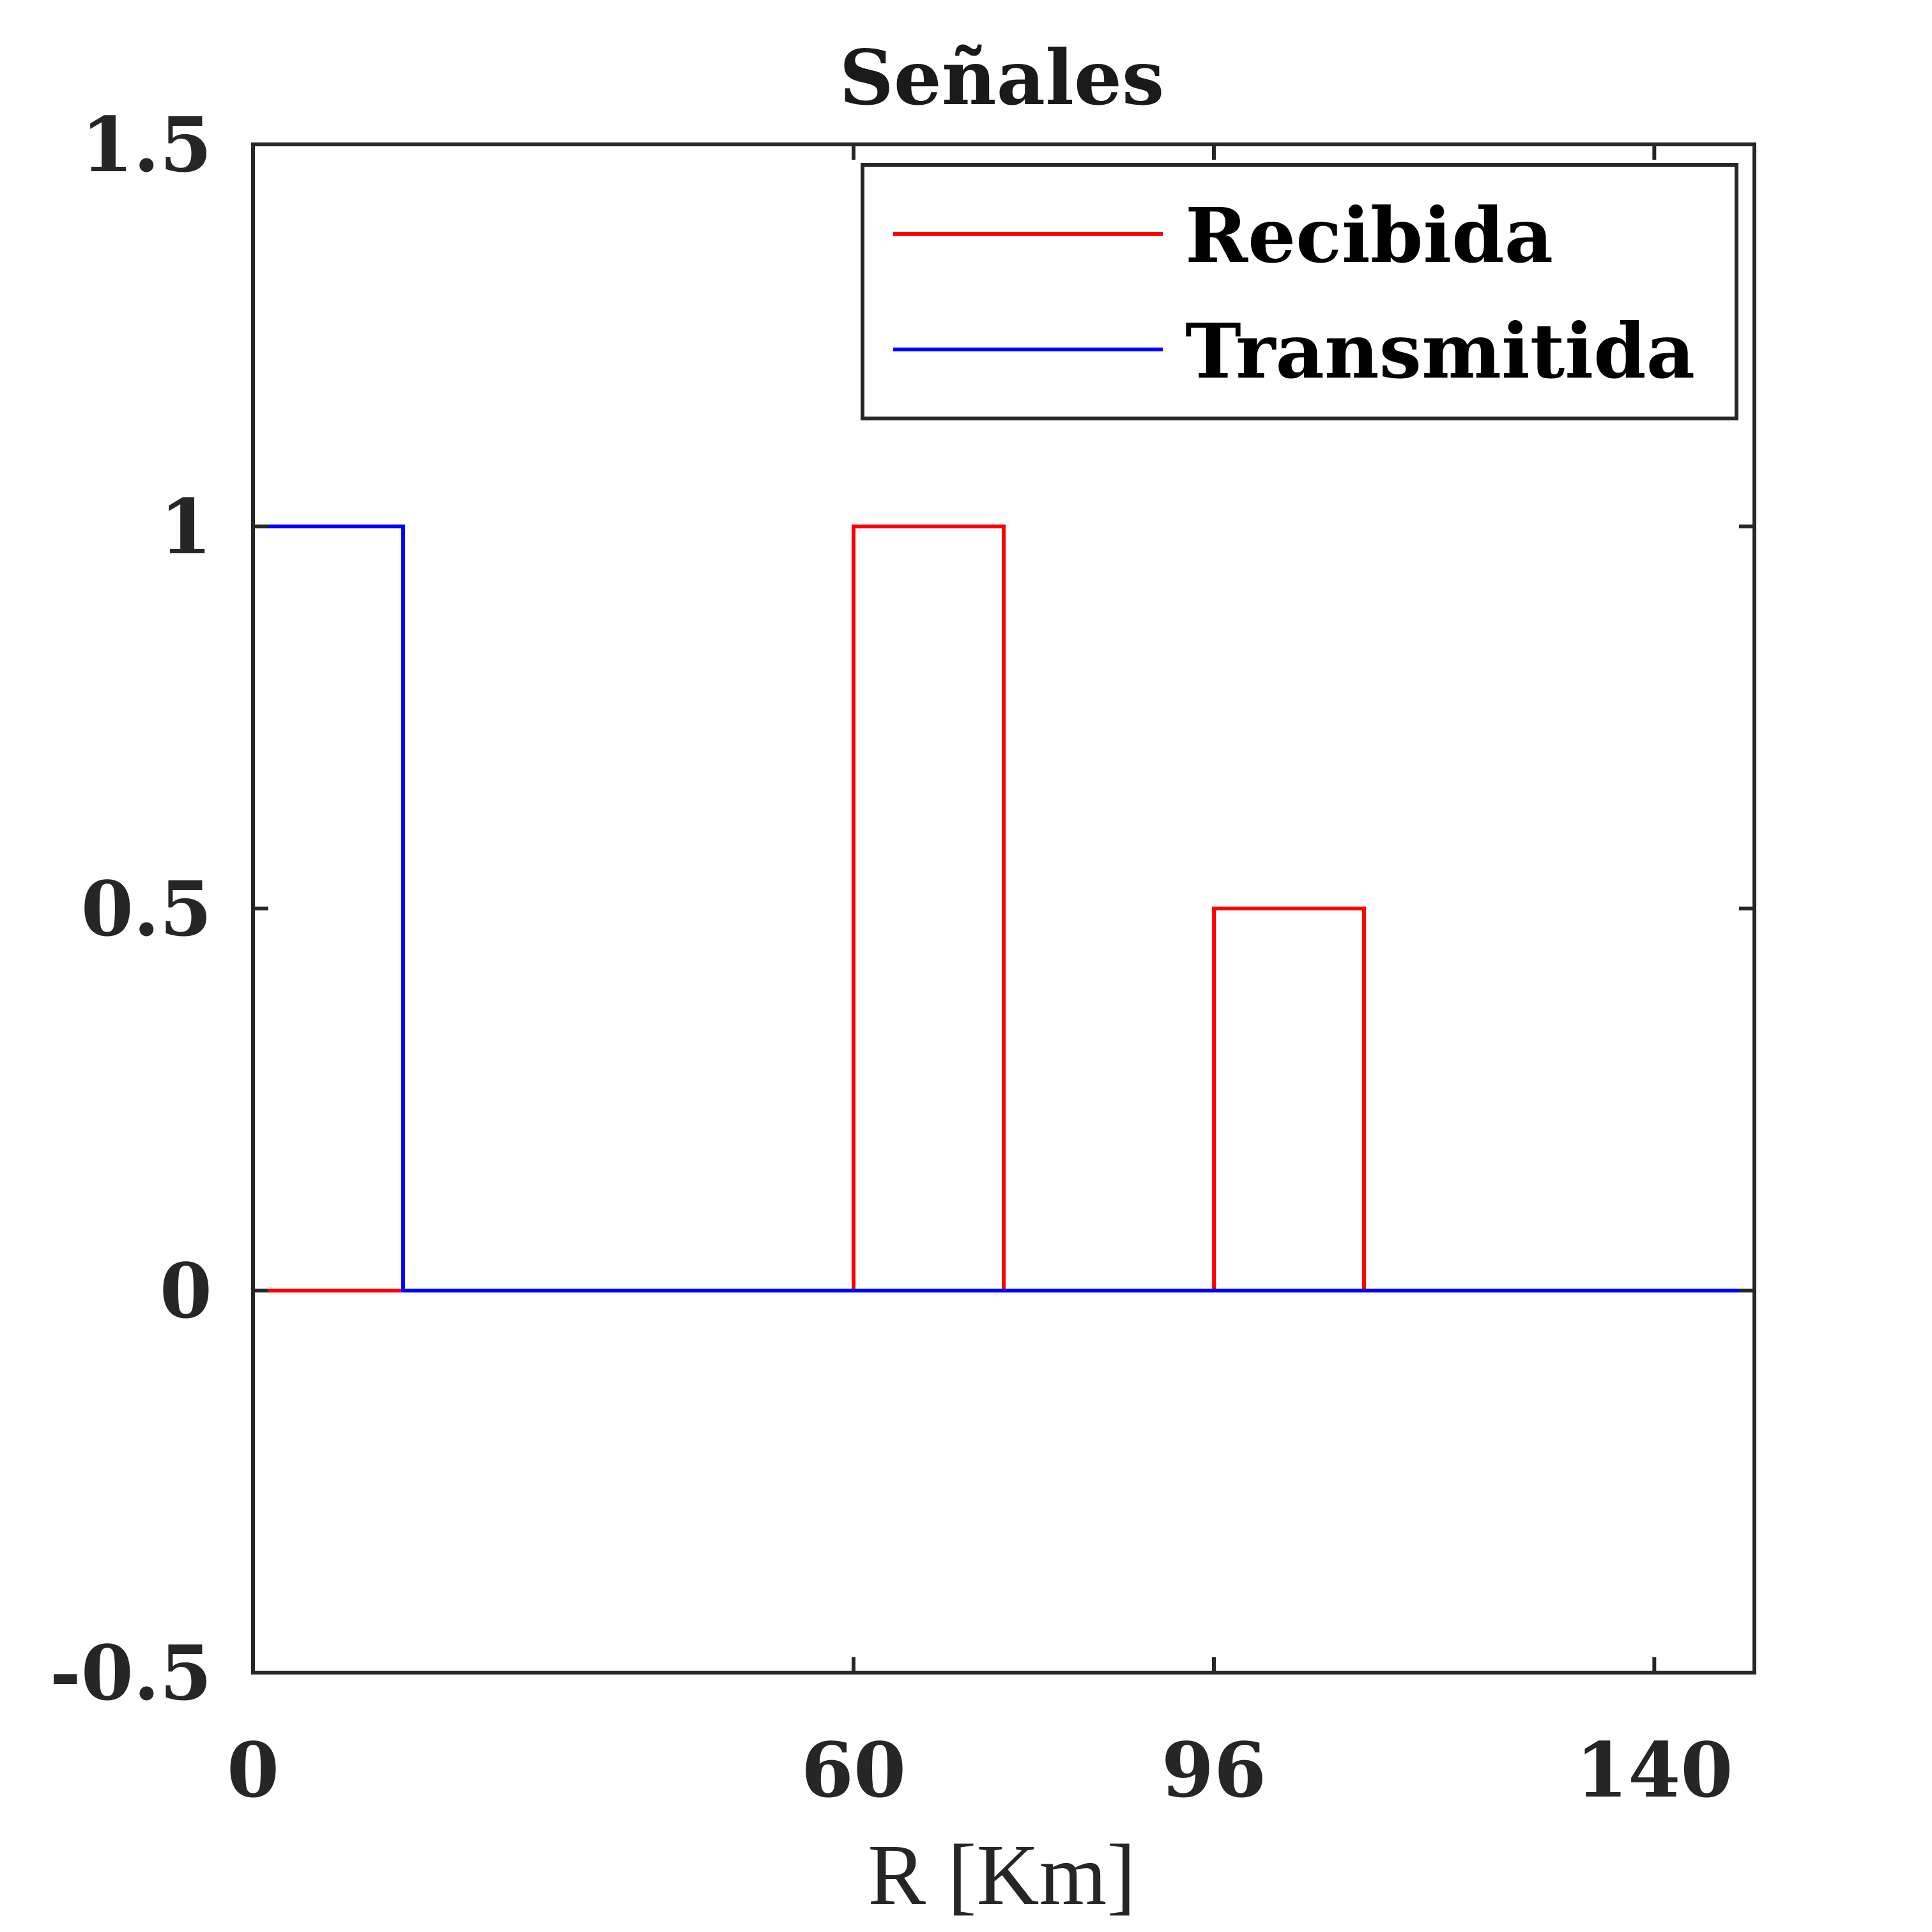 The width and height of the screenshot is (1932, 1932). I want to click on y-tick-label: 1, so click(186, 526).